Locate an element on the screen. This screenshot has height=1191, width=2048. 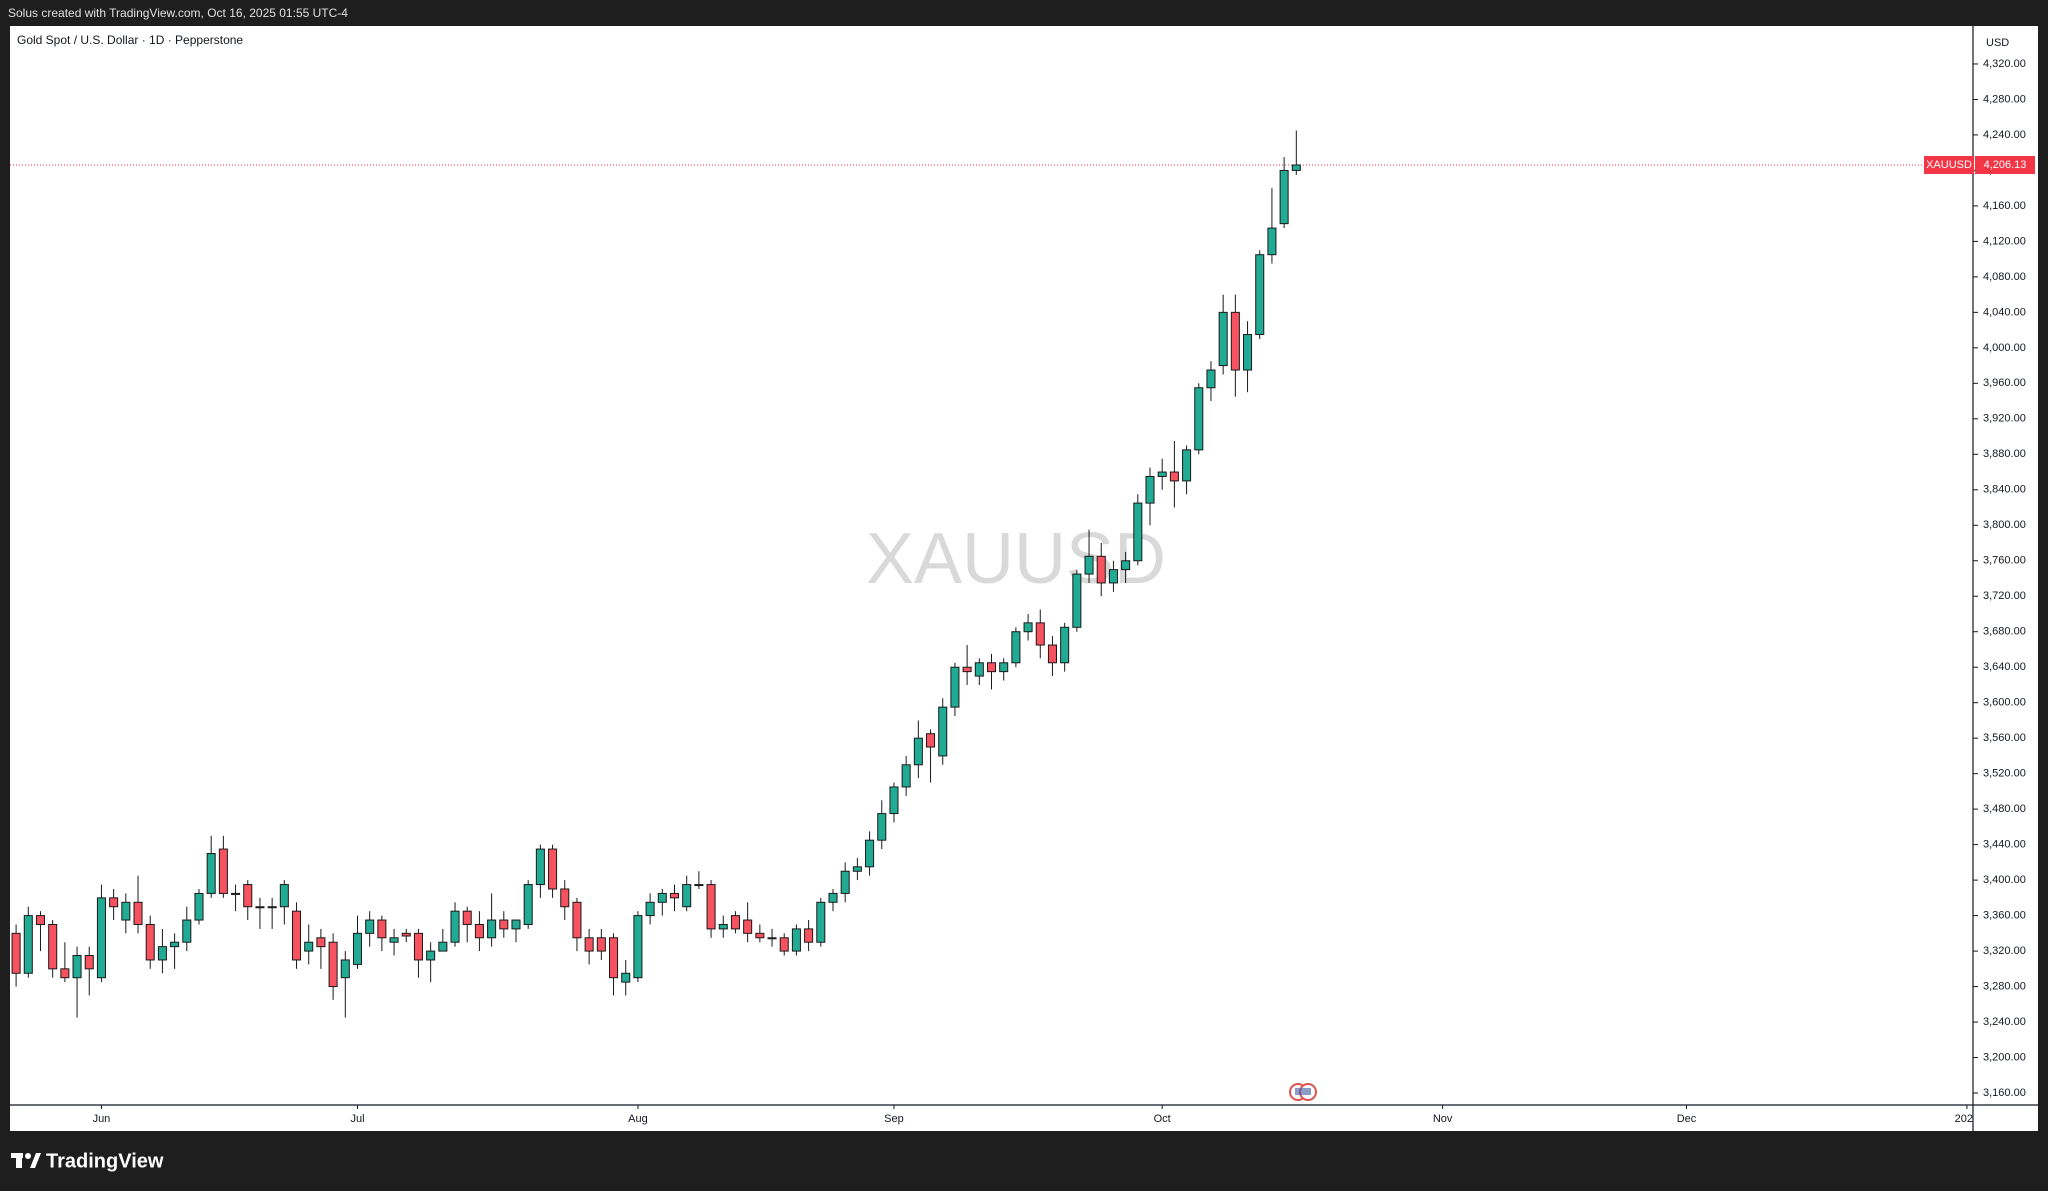
y-tick-label: 3,560.00 is located at coordinates (2004, 738).